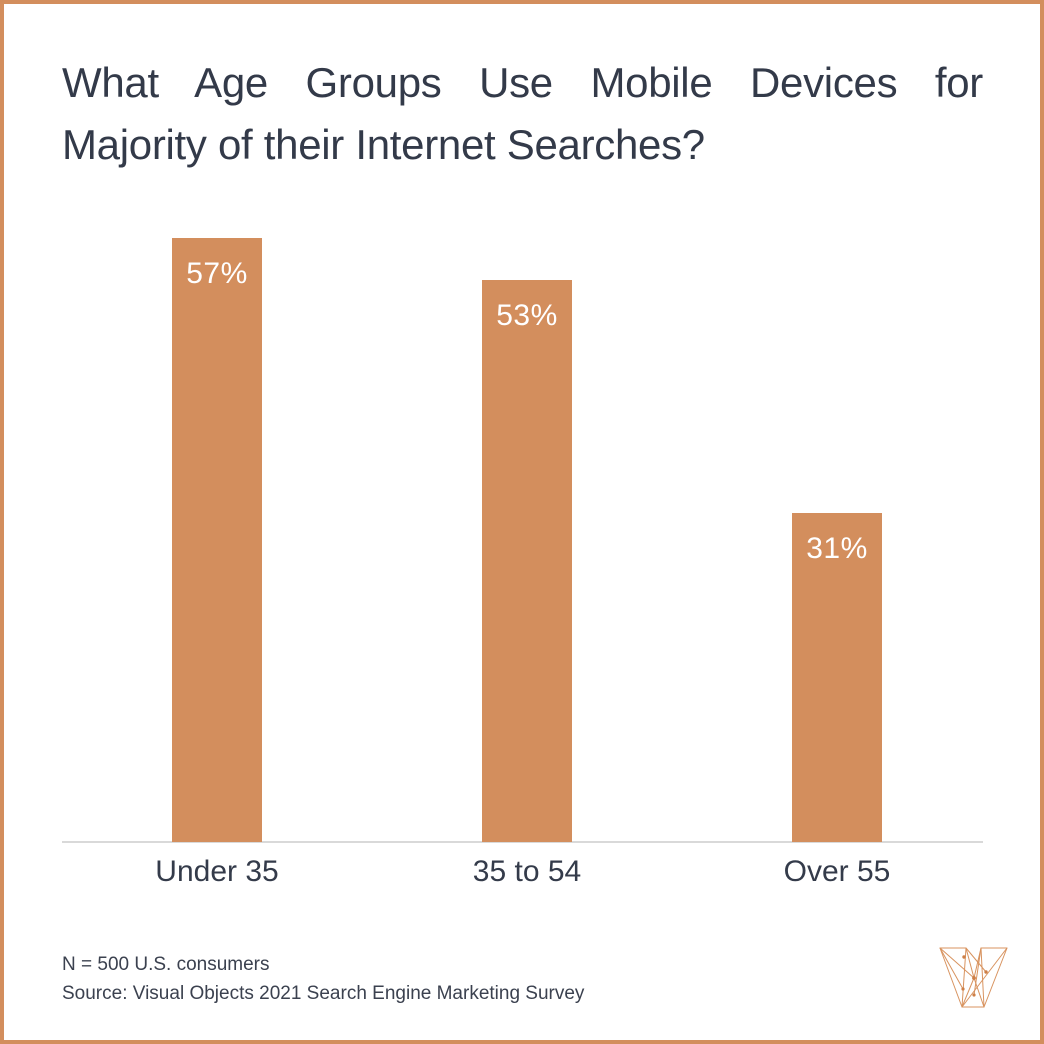 The width and height of the screenshot is (1044, 1044). What do you see at coordinates (837, 548) in the screenshot?
I see `bar-value-label: 31%` at bounding box center [837, 548].